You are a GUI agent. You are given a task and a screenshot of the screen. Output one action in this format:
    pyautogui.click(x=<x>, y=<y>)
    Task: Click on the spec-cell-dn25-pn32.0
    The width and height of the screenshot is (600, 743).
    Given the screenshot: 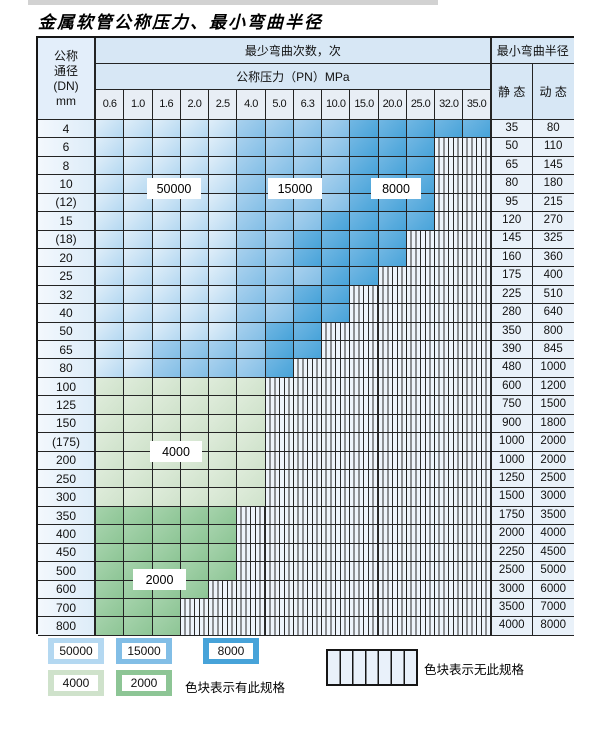 What is the action you would take?
    pyautogui.click(x=449, y=276)
    